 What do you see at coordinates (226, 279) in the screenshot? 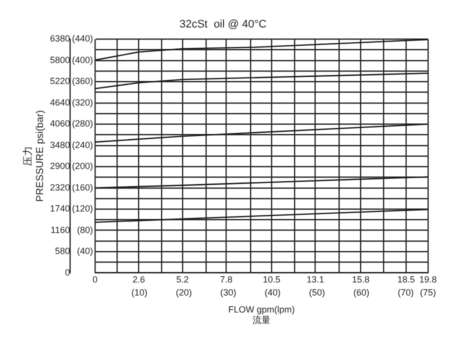
I see `x-tick-label: 7.8` at bounding box center [226, 279].